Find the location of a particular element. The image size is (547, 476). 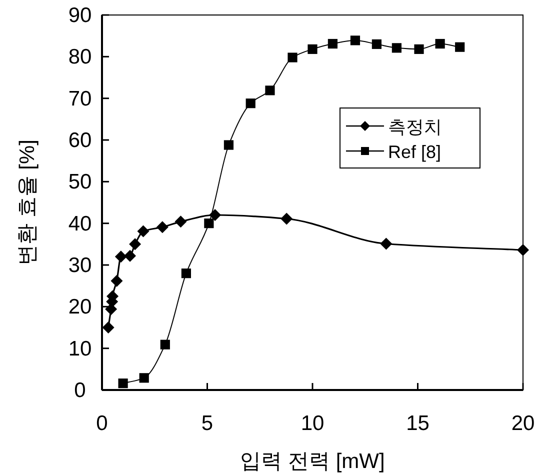

y-tick-label: 30 is located at coordinates (80, 265).